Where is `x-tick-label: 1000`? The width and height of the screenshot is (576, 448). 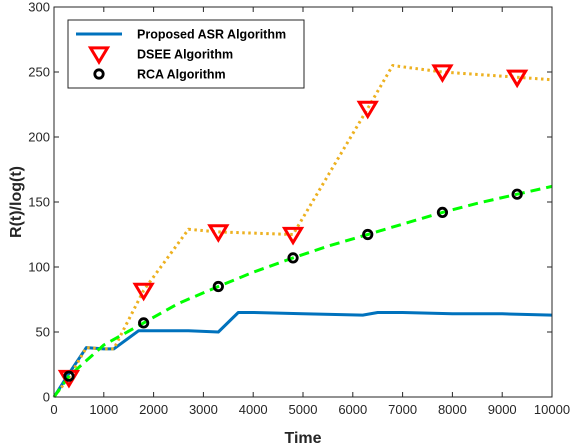
x-tick-label: 1000 is located at coordinates (103, 409).